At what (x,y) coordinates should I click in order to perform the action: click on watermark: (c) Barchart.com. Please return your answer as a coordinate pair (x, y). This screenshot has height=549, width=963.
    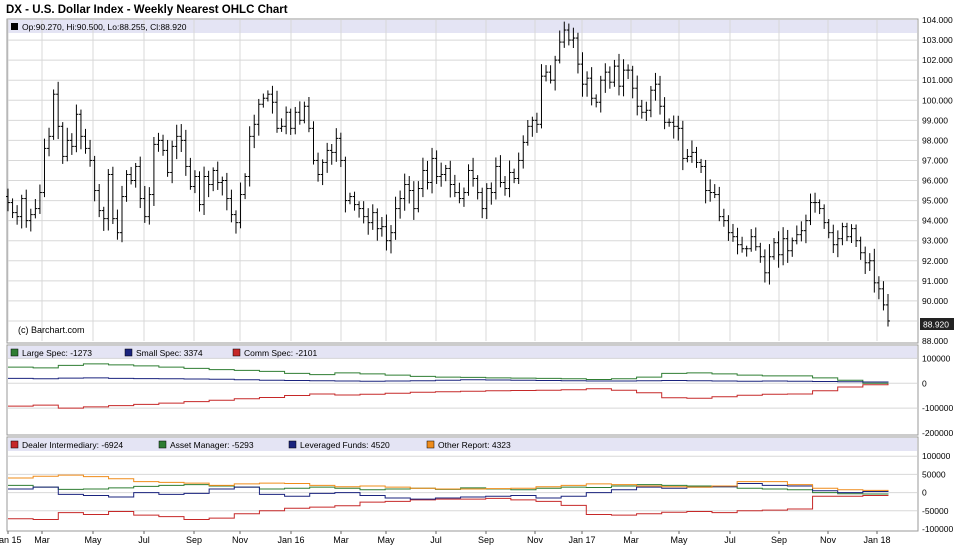
    Looking at the image, I should click on (51, 330).